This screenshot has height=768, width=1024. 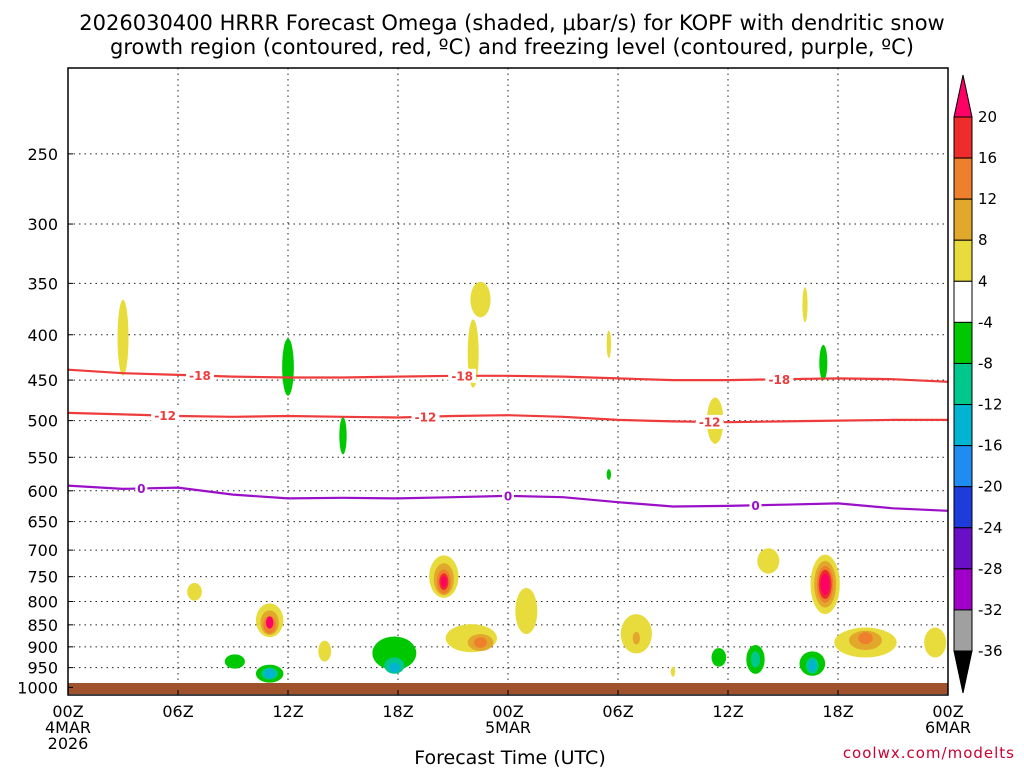 I want to click on contour-dendritic-top, so click(x=508, y=375).